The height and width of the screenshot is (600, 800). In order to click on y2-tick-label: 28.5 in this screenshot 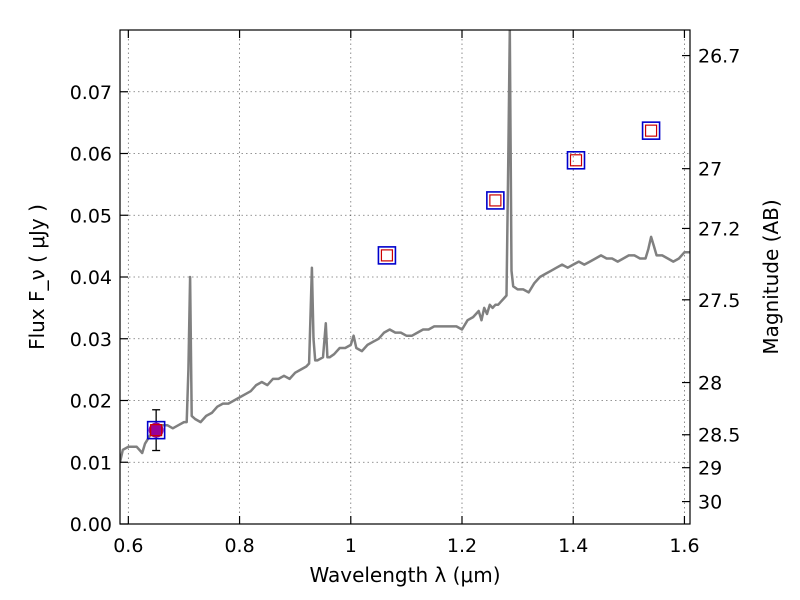, I will do `click(719, 436)`.